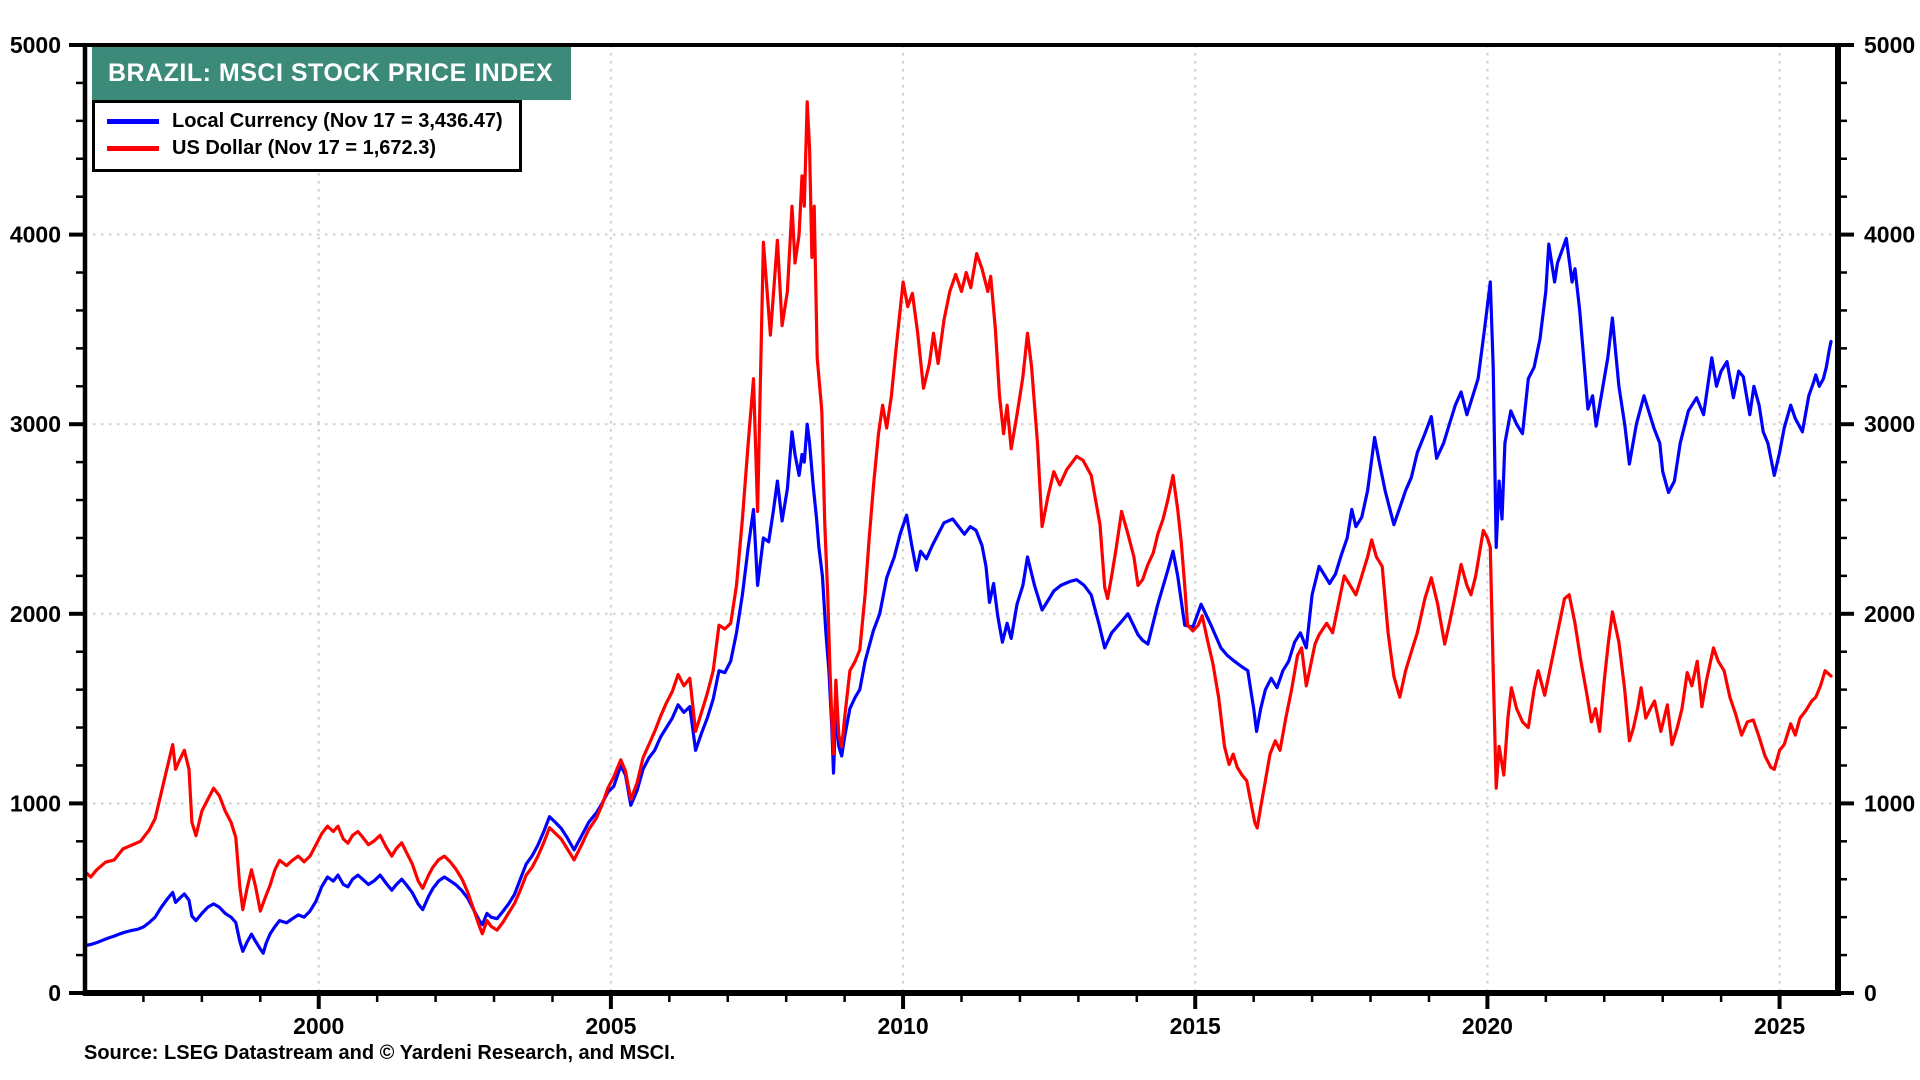  Describe the element at coordinates (133, 148) in the screenshot. I see `us-dollar-line-swatch` at that location.